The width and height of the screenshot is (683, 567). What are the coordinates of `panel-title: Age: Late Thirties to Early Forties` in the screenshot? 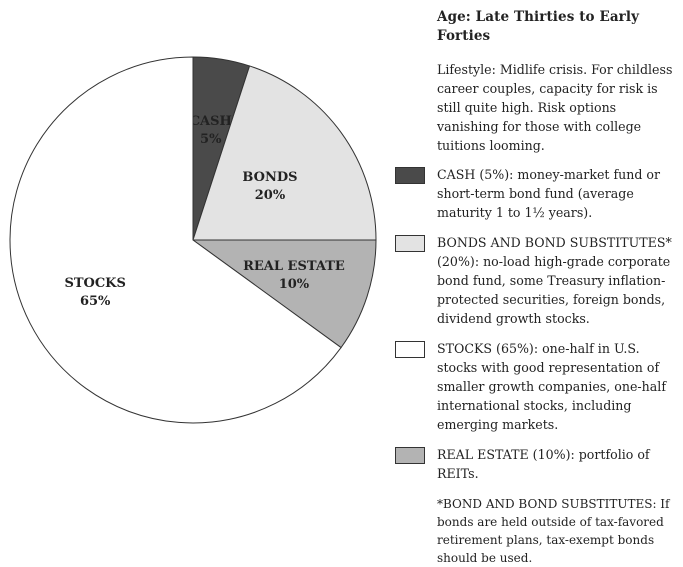 It's located at (538, 26).